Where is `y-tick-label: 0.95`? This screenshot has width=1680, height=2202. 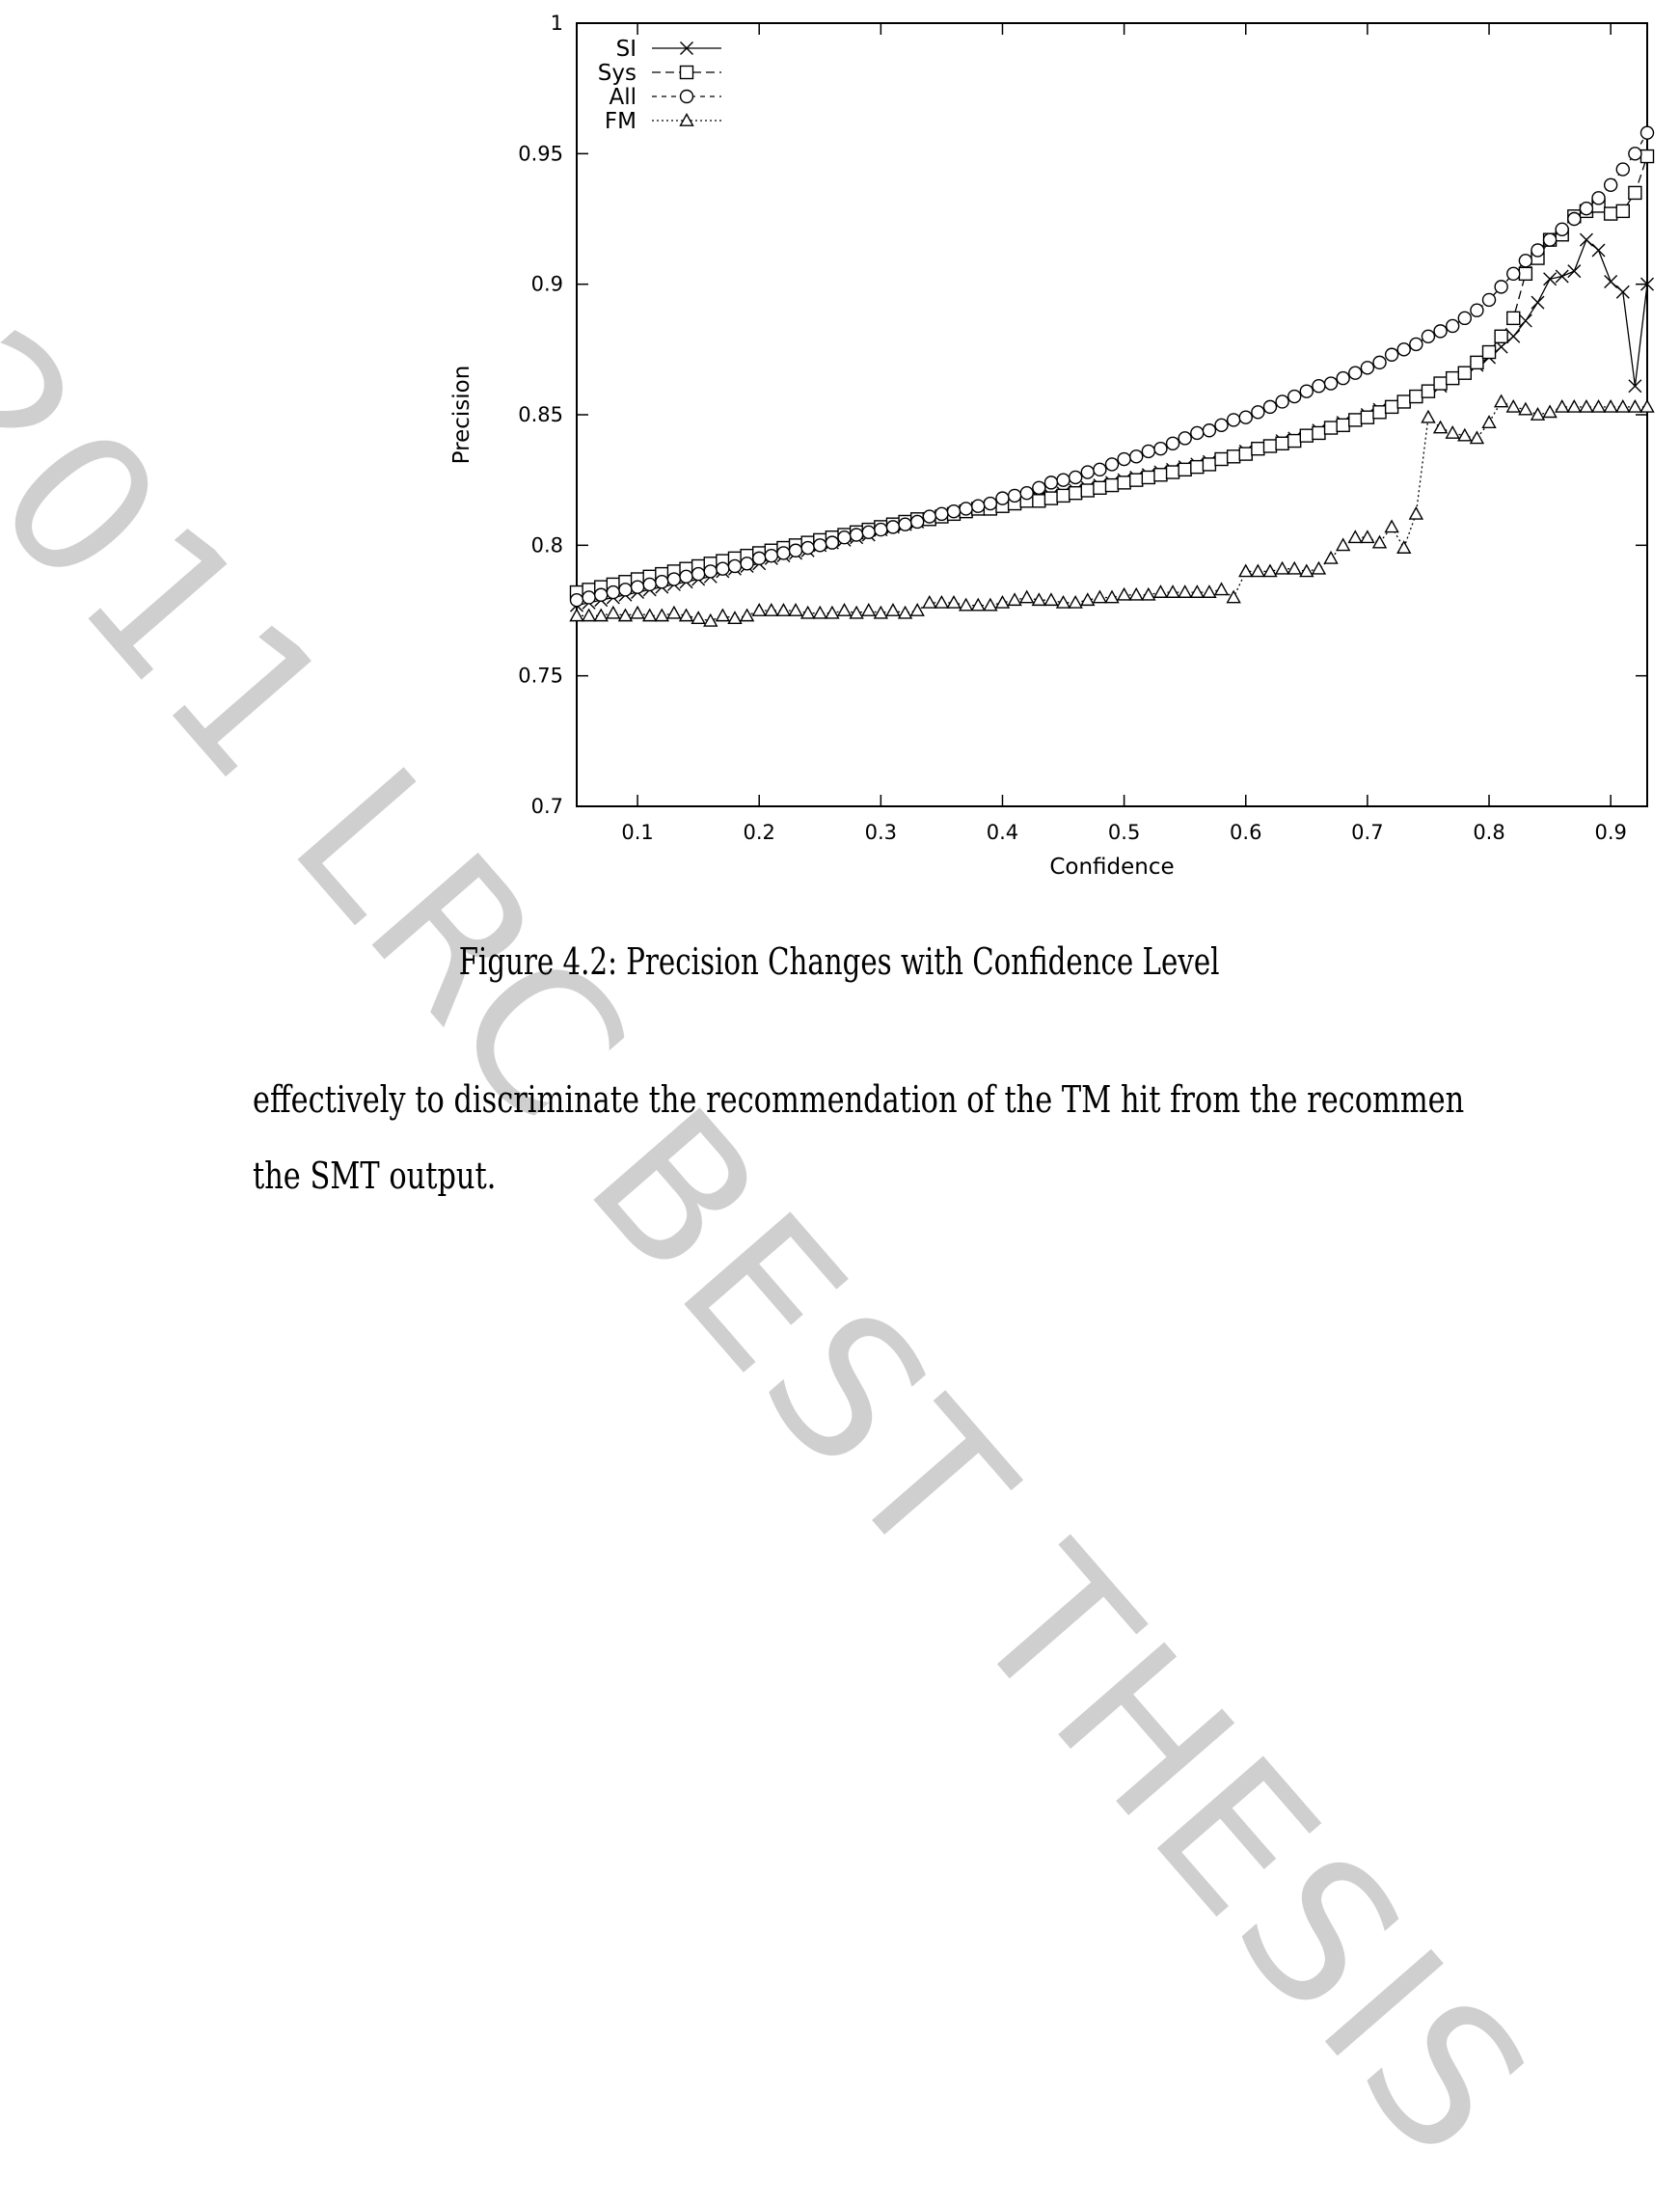
y-tick-label: 0.95 is located at coordinates (541, 153).